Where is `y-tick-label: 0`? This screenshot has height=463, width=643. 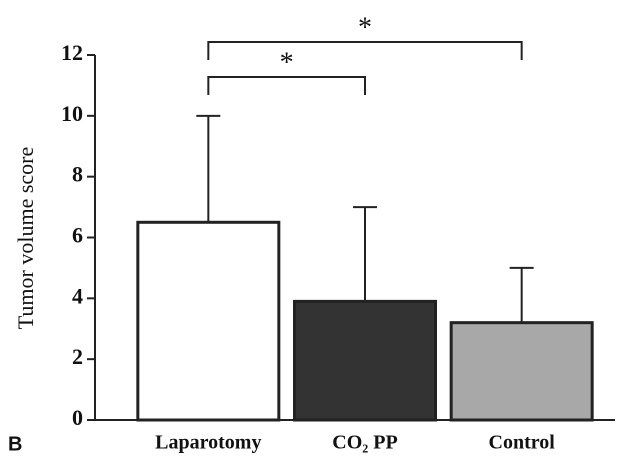 y-tick-label: 0 is located at coordinates (77, 417).